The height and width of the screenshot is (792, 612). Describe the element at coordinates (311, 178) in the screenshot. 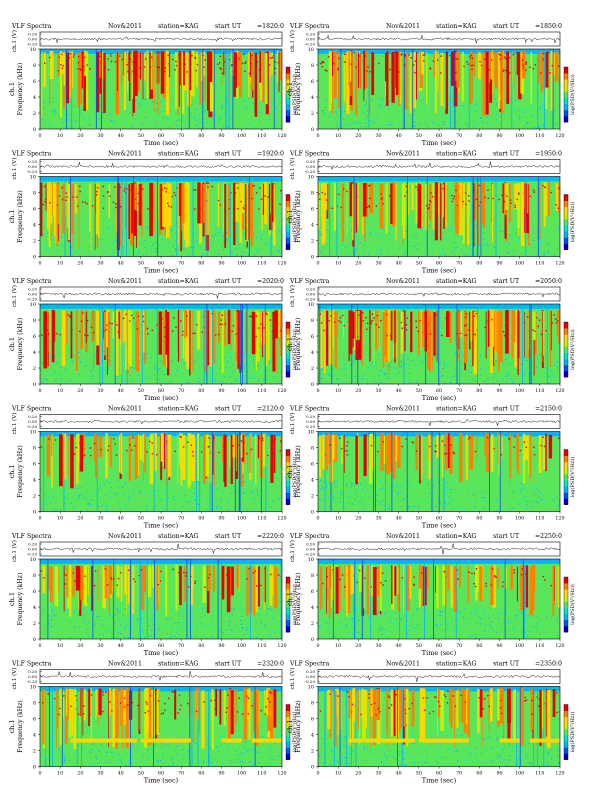

I see `spectrogram-ytick: 10` at that location.